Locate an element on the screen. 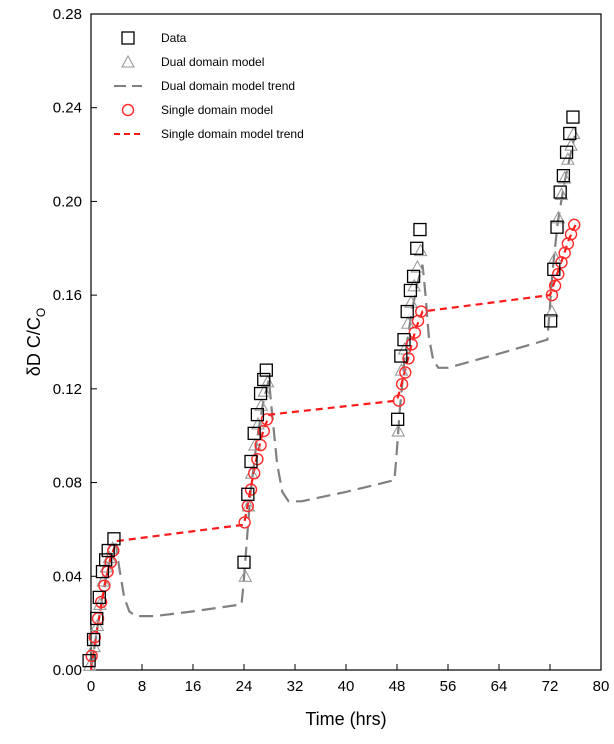 The height and width of the screenshot is (744, 614). legend-label: Single domain model trend is located at coordinates (232, 134).